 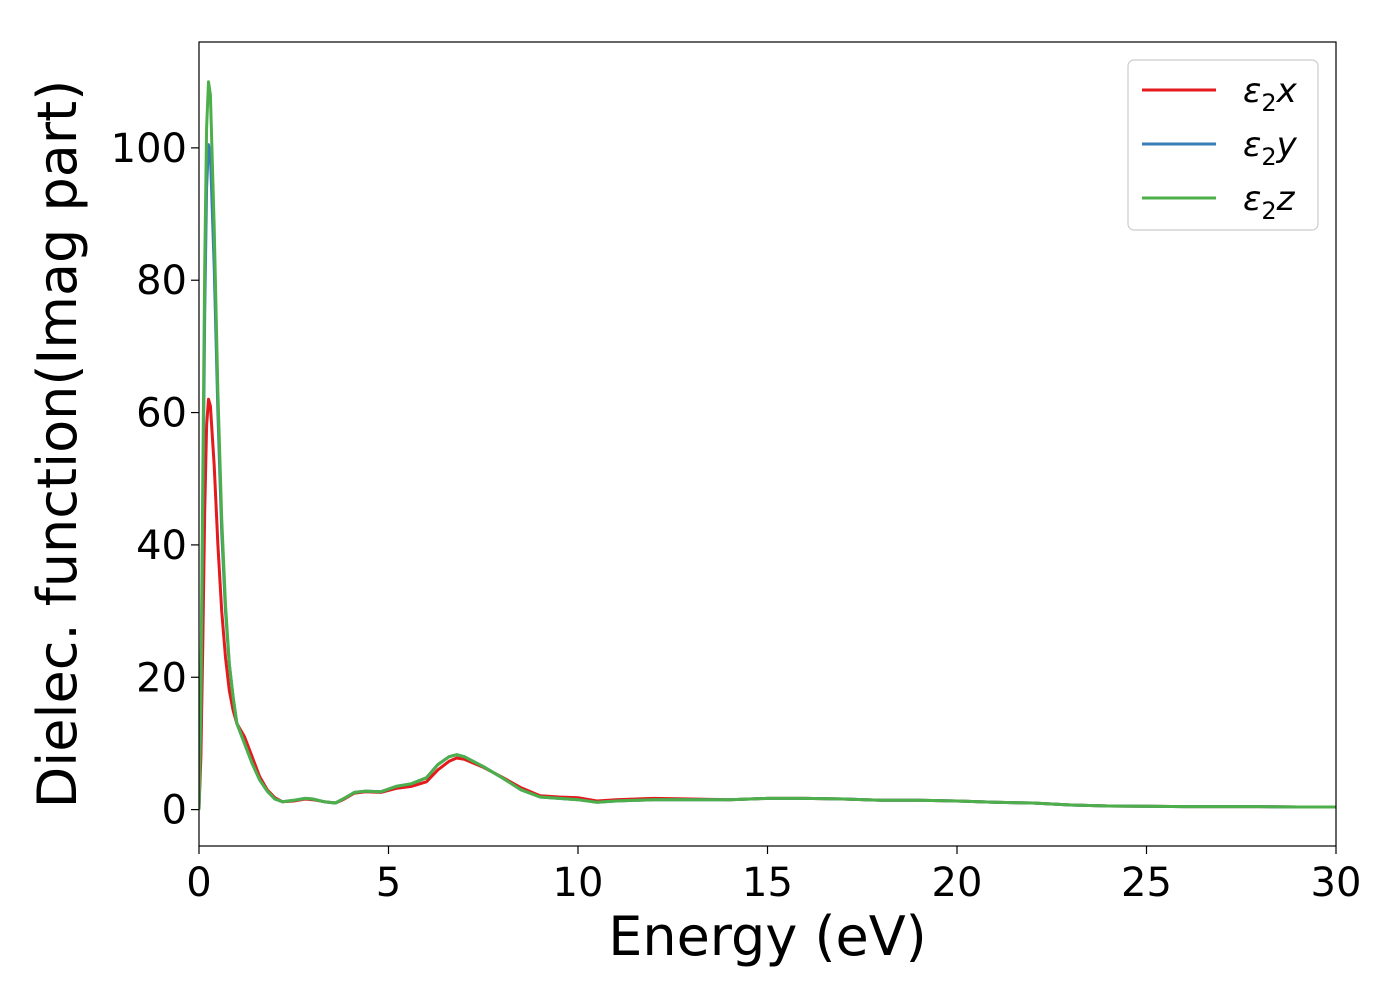 What do you see at coordinates (957, 883) in the screenshot?
I see `x-tick-label: 20` at bounding box center [957, 883].